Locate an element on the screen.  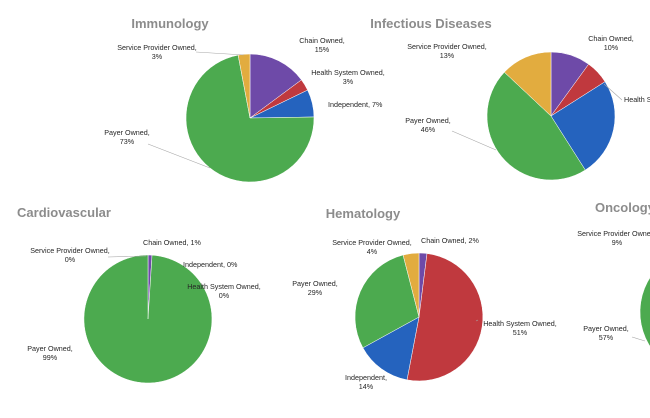
label-name: Independent, 7% is located at coordinates (355, 104).